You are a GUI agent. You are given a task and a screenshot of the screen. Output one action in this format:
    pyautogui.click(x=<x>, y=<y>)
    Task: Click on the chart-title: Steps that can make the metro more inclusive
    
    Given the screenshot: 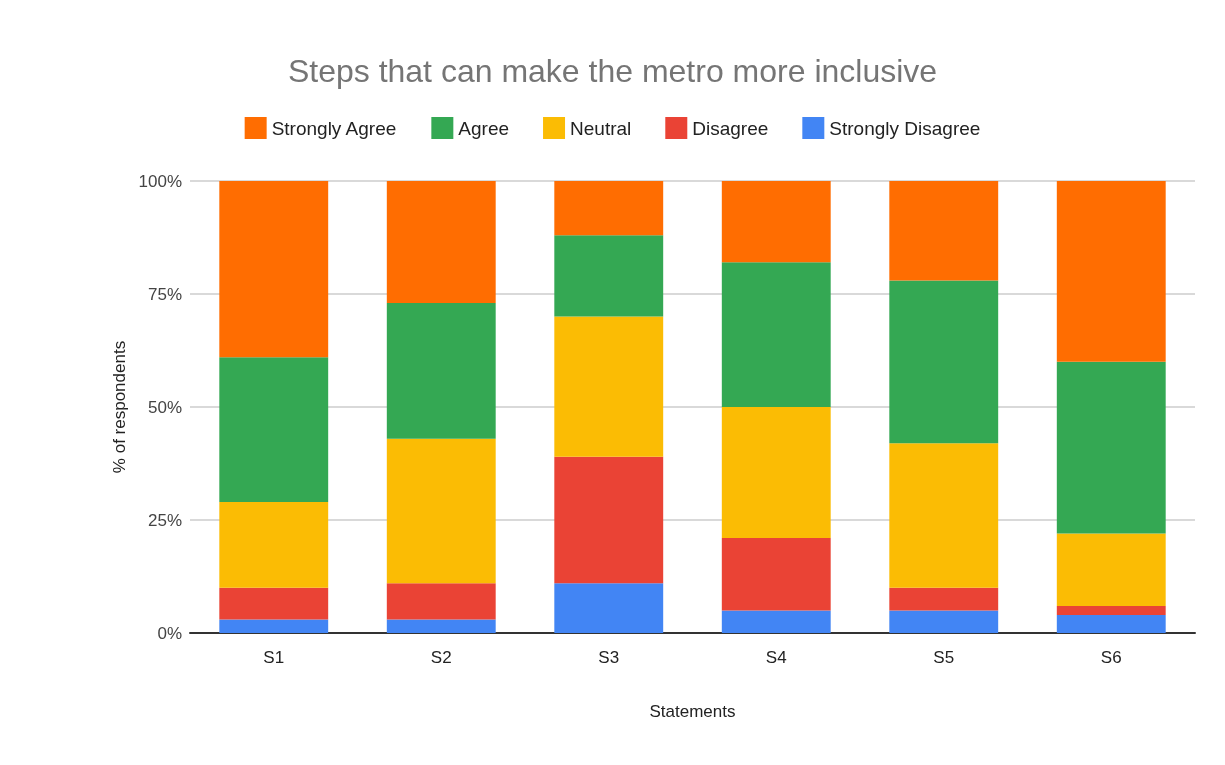 What is the action you would take?
    pyautogui.click(x=612, y=71)
    